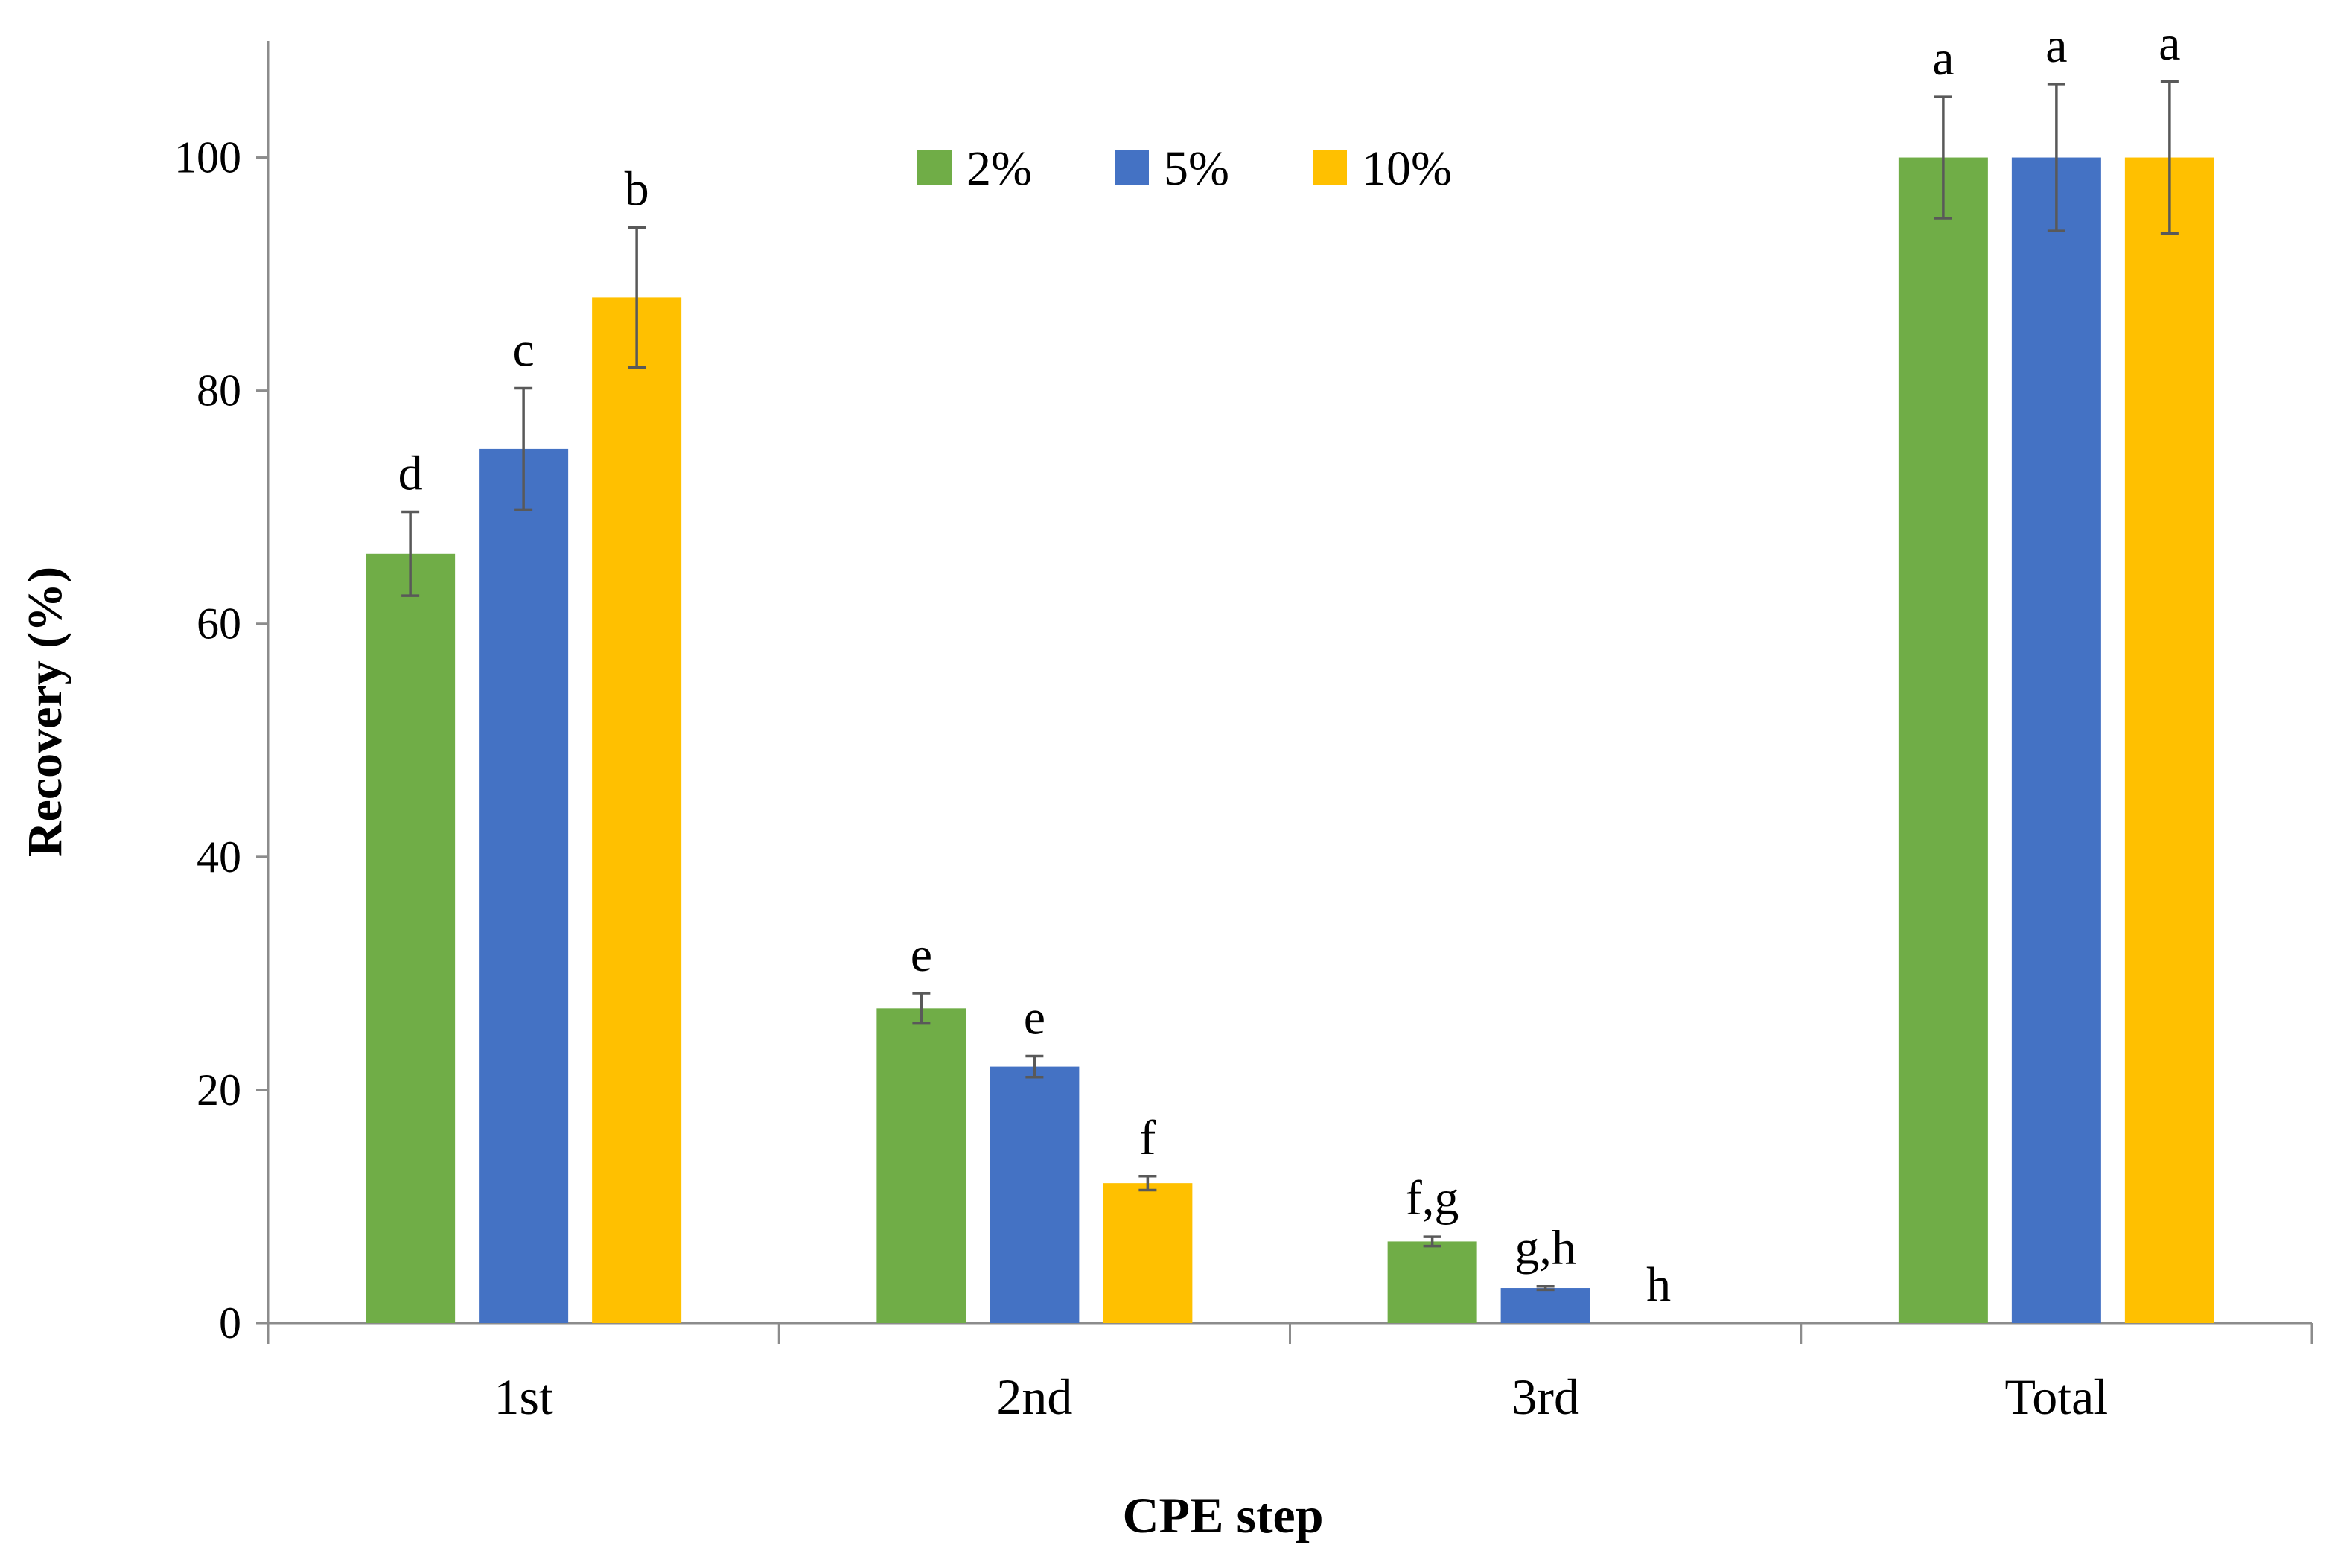 This screenshot has height=1568, width=2332. I want to click on y-tick-label: 100, so click(207, 157).